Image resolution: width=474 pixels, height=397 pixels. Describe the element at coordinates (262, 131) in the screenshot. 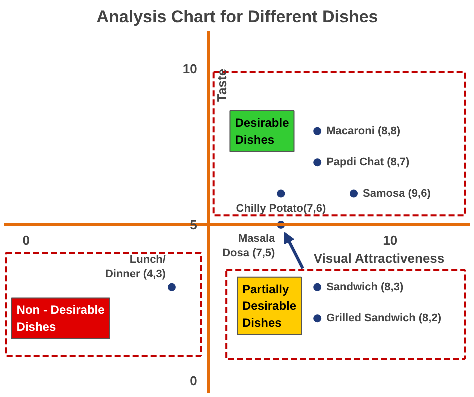

I see `annotation: Desirable Dishes` at that location.